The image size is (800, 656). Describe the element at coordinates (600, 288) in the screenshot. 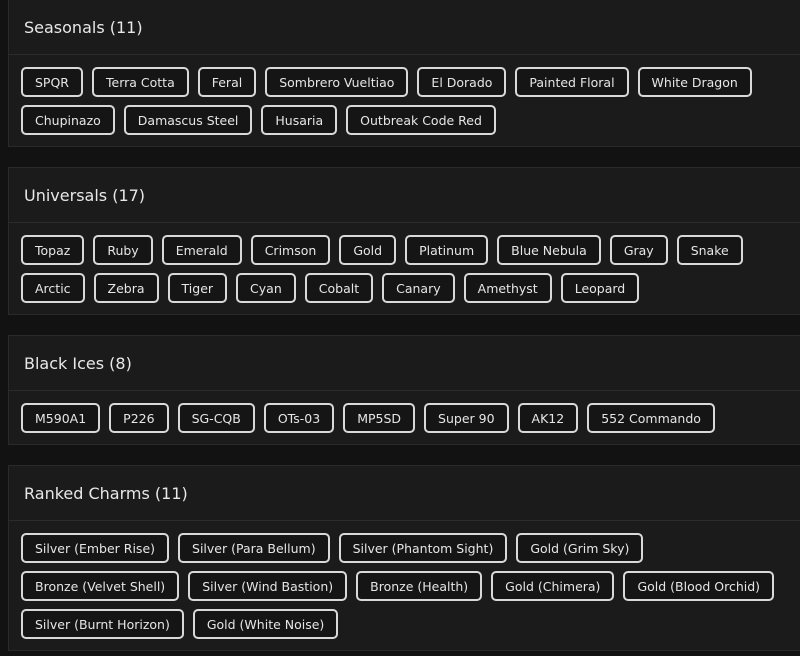

I see `item-chip: Leopard` at that location.